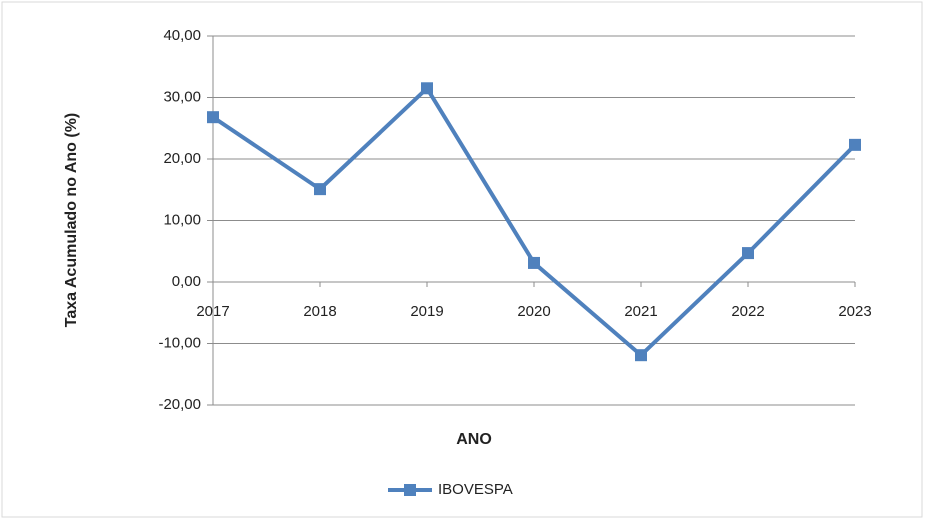  I want to click on y-axis-label: Taxa Acumulado no Ano (%), so click(71, 220).